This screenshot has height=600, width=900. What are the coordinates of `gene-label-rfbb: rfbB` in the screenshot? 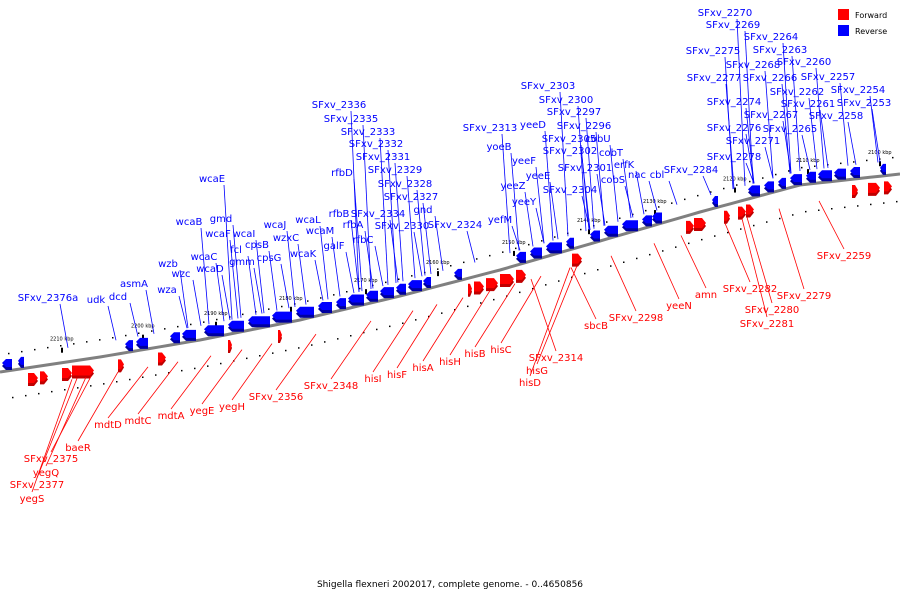 It's located at (339, 214).